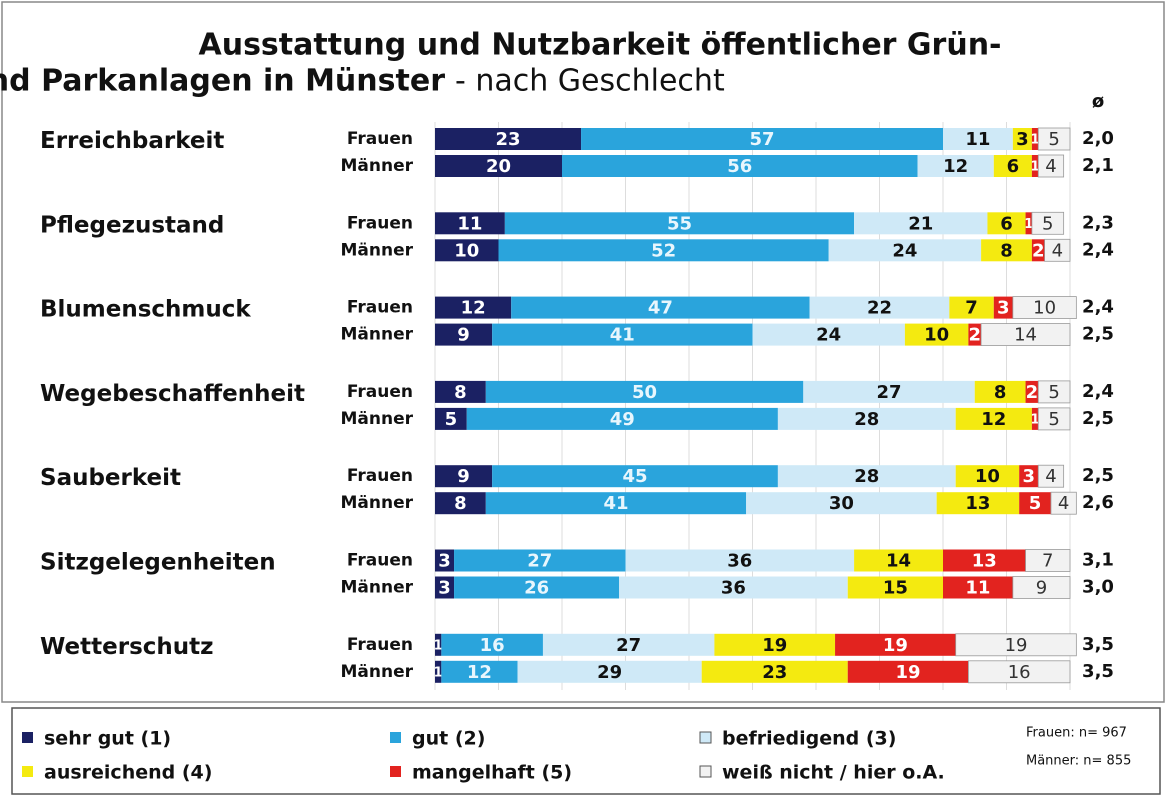 The image size is (1168, 798). What do you see at coordinates (158, 563) in the screenshot?
I see `group-label: Sitzgelegenheiten` at bounding box center [158, 563].